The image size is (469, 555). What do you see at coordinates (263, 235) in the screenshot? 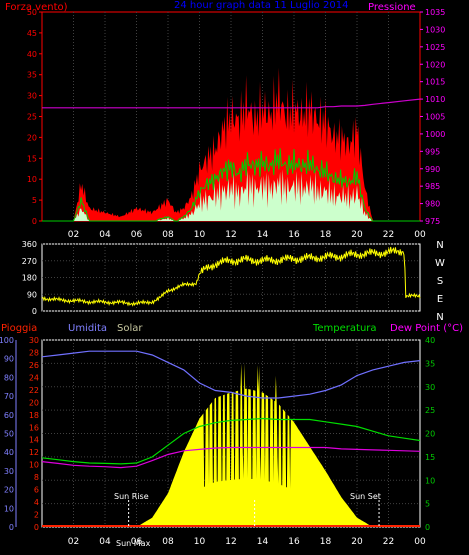
I see `top-x-tick-label: 14` at bounding box center [263, 235].